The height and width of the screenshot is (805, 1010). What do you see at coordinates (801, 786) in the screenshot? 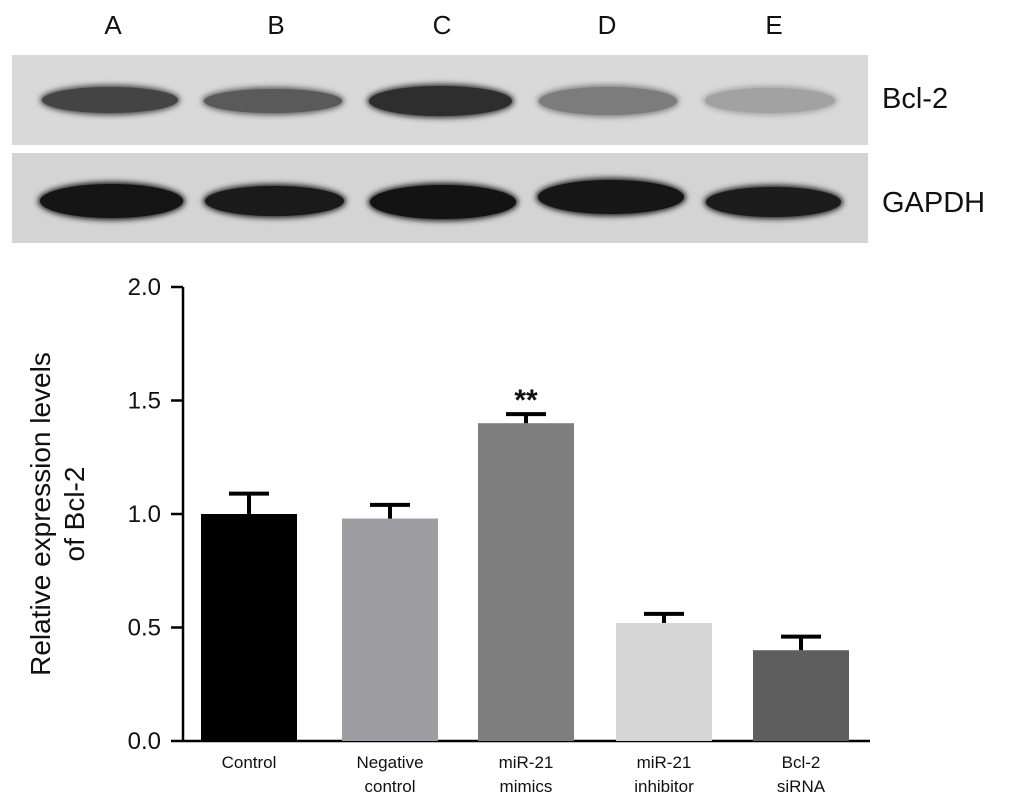
I see `category-label-line: siRNA` at bounding box center [801, 786].